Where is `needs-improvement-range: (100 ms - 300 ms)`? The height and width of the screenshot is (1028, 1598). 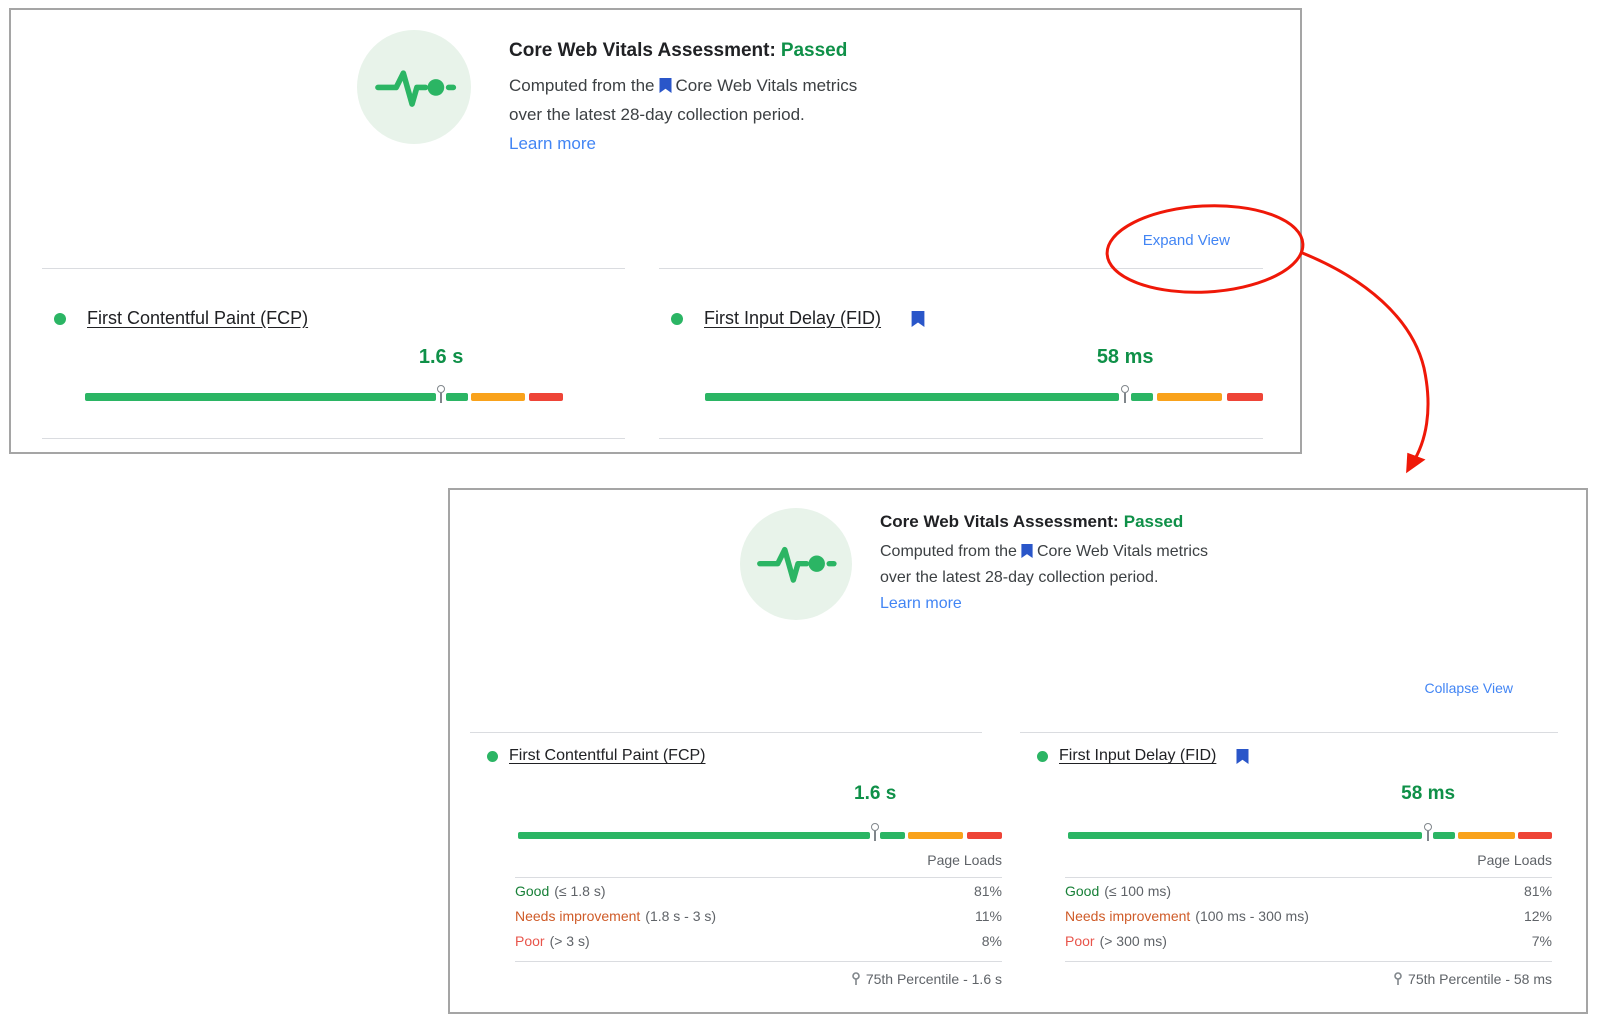
needs-improvement-range: (100 ms - 300 ms) is located at coordinates (1252, 915).